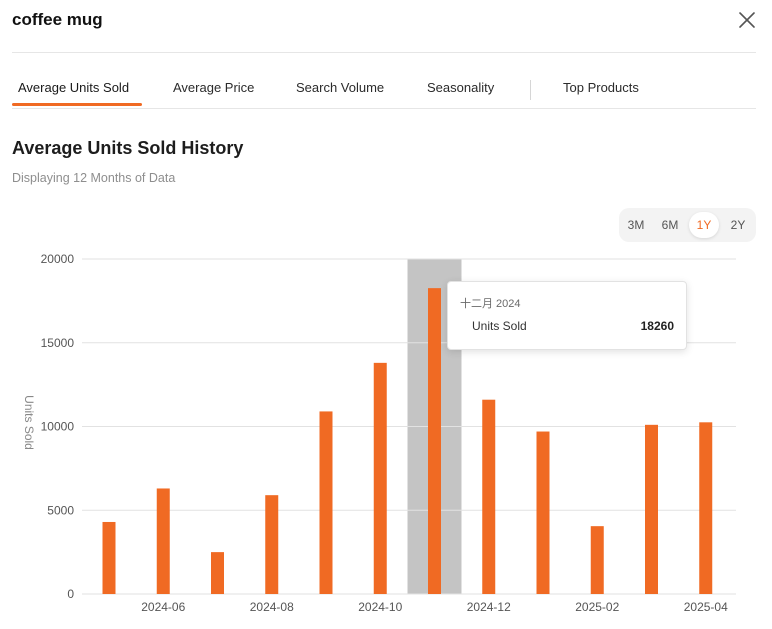  What do you see at coordinates (74, 87) in the screenshot?
I see `tab-average-units-sold: Average Units Sold` at bounding box center [74, 87].